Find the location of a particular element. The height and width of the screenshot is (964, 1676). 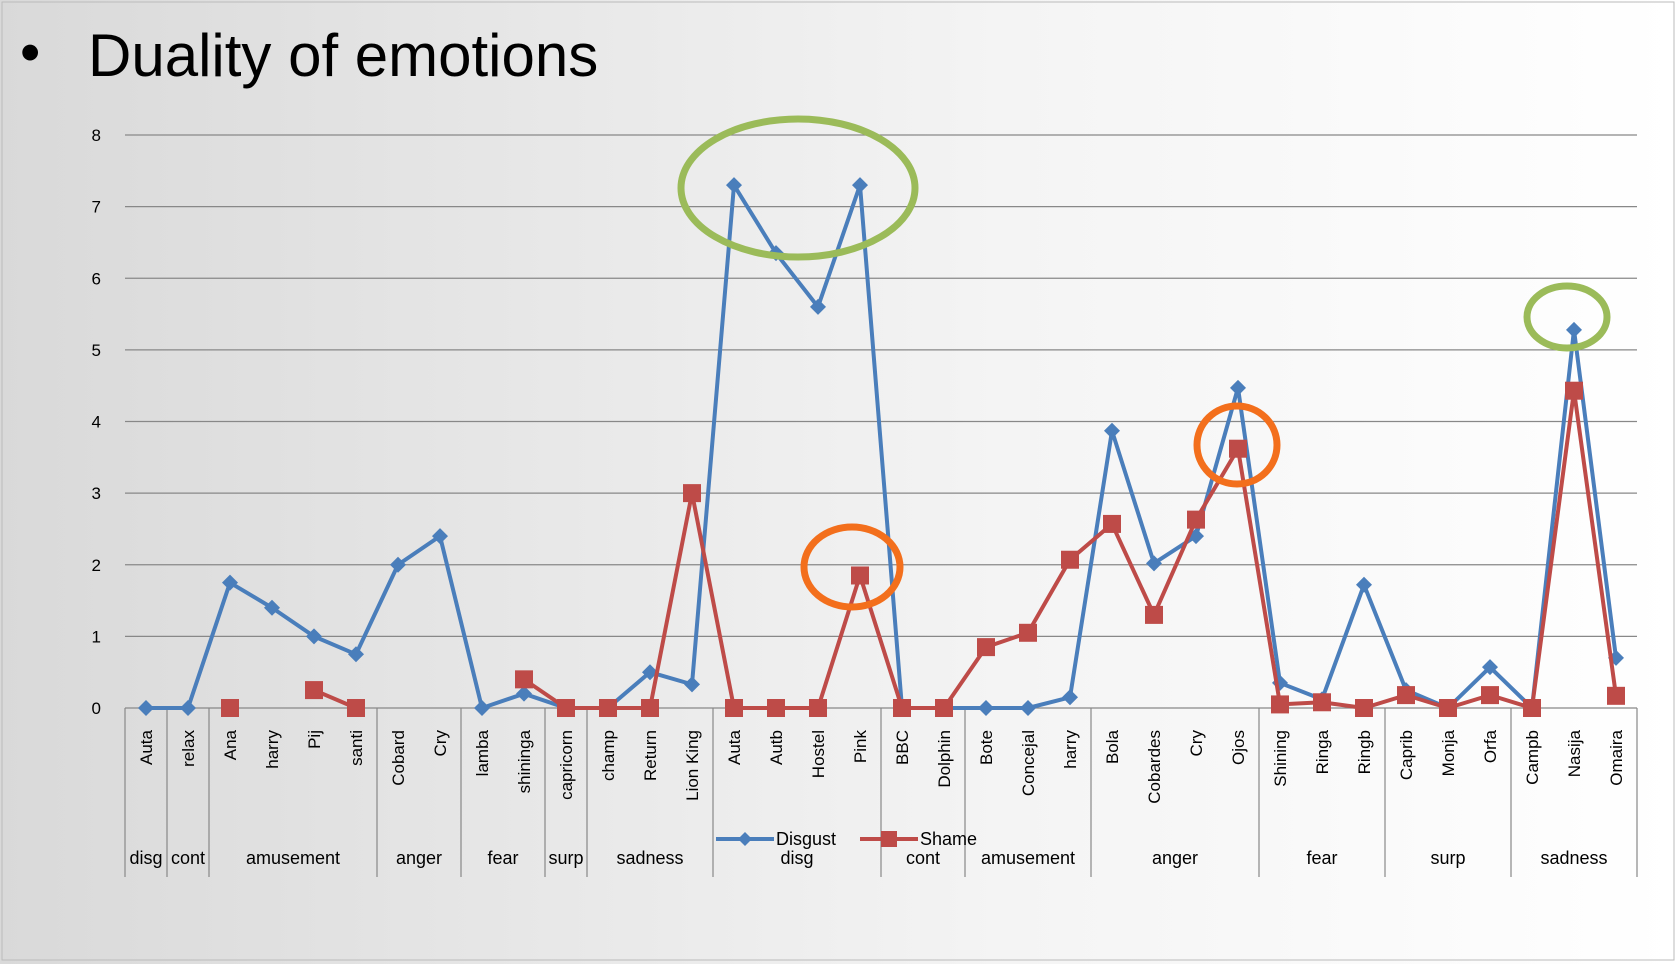

group-label: fear is located at coordinates (1321, 858).